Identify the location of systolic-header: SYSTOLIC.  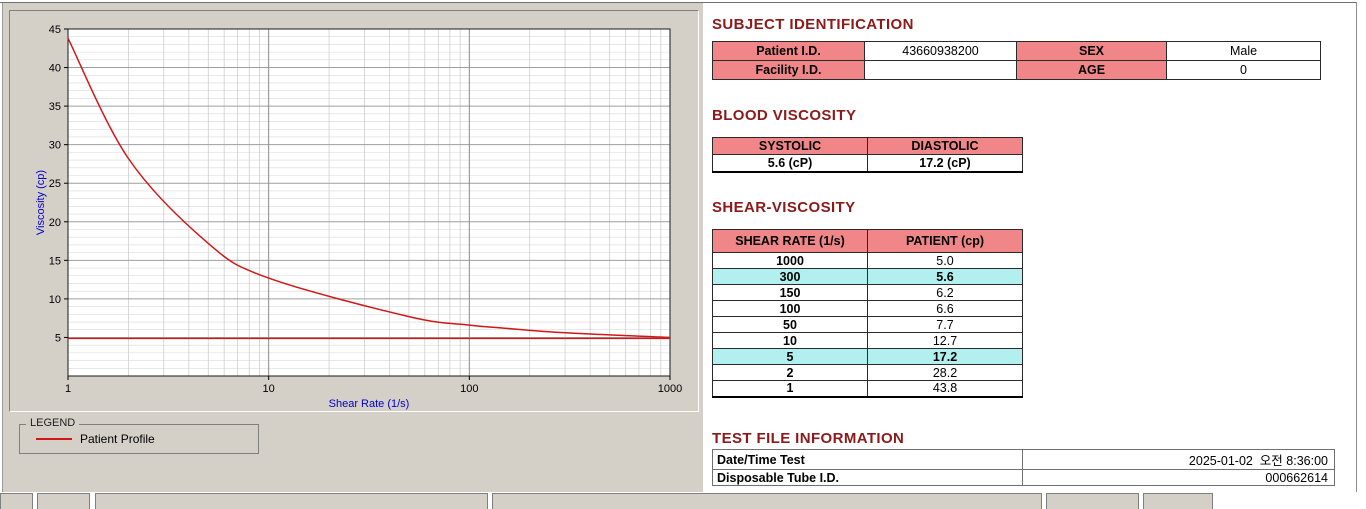
(790, 146).